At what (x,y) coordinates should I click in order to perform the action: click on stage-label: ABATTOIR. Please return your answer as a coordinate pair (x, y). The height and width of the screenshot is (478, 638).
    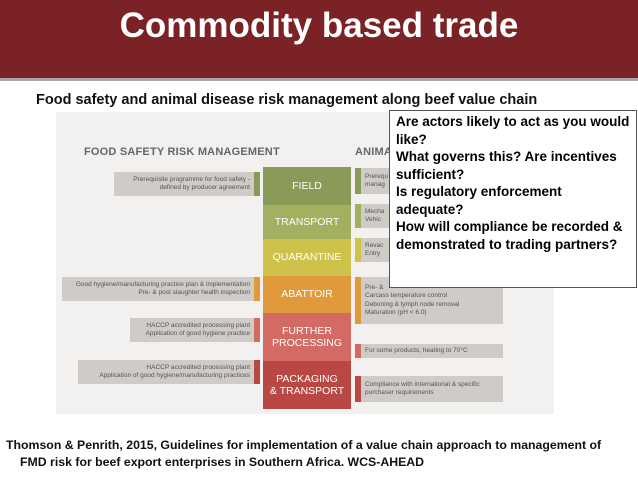
    Looking at the image, I should click on (307, 294).